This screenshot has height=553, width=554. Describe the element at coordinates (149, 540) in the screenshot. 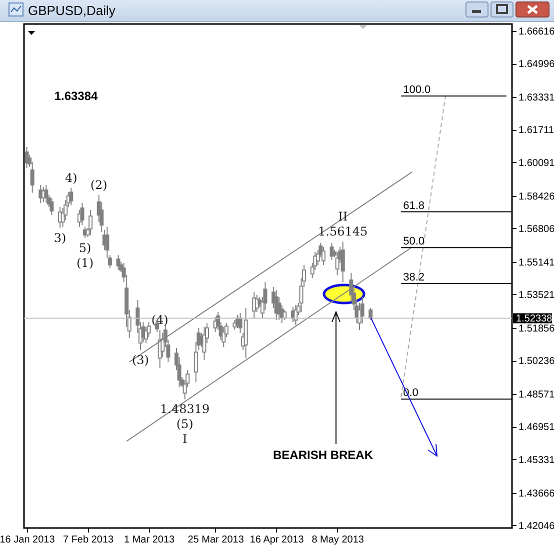

I see `x-tick-label: 1 Mar 2013` at that location.